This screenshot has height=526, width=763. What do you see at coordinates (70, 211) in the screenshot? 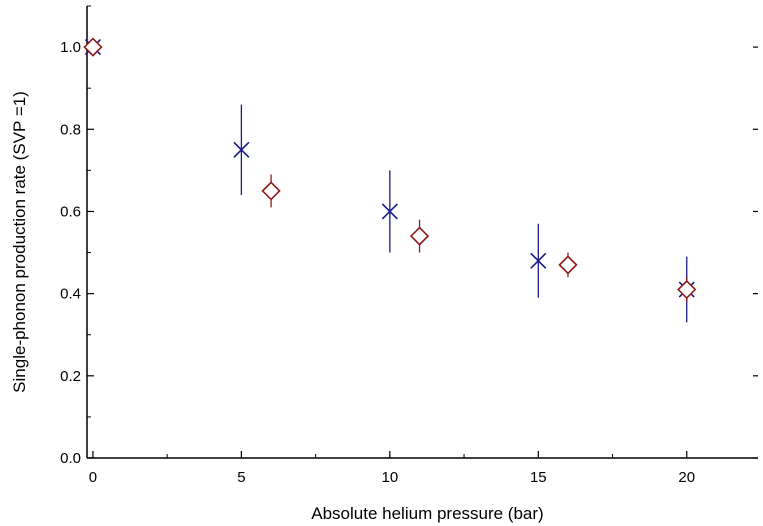
I see `y-tick-label: 0.6` at bounding box center [70, 211].